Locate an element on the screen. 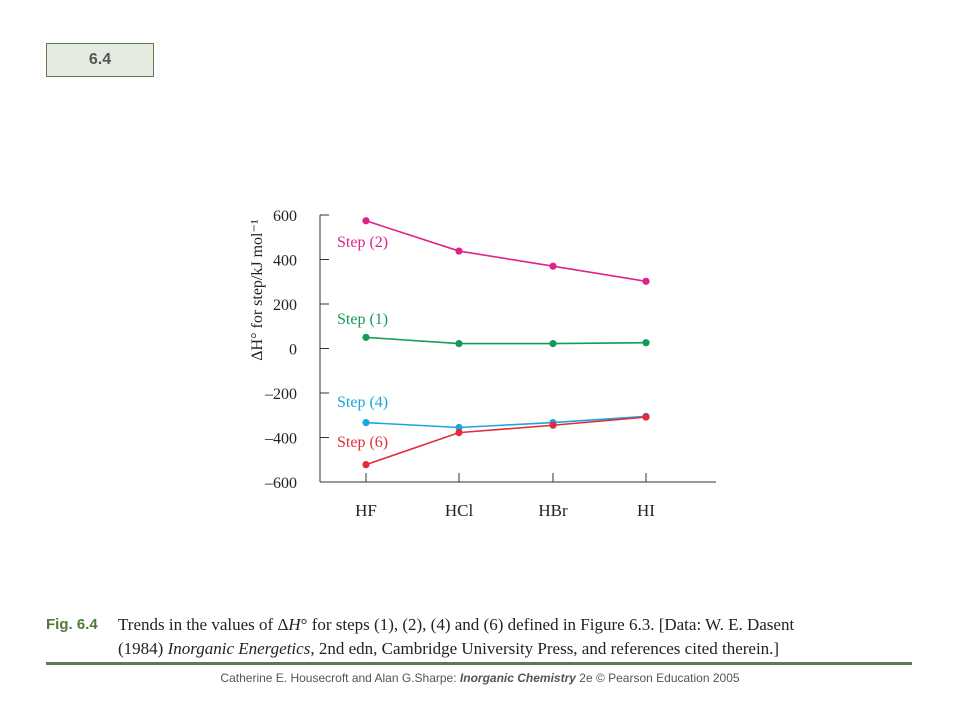  y-tick-label: 600 is located at coordinates (285, 216).